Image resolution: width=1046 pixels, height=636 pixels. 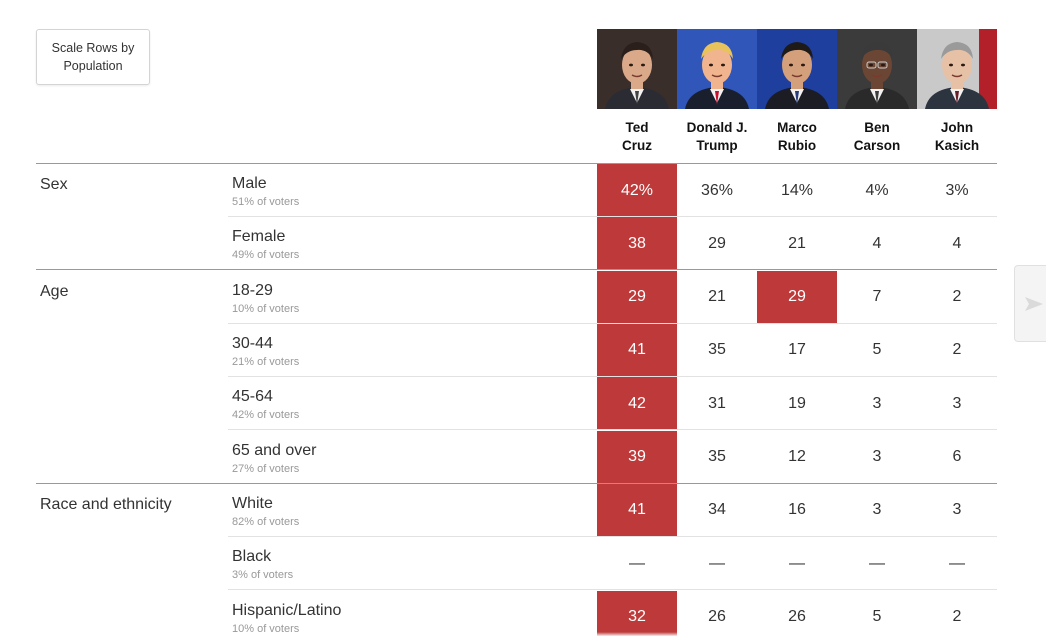 I want to click on candidate-name: Donald J. Trump, so click(x=717, y=136).